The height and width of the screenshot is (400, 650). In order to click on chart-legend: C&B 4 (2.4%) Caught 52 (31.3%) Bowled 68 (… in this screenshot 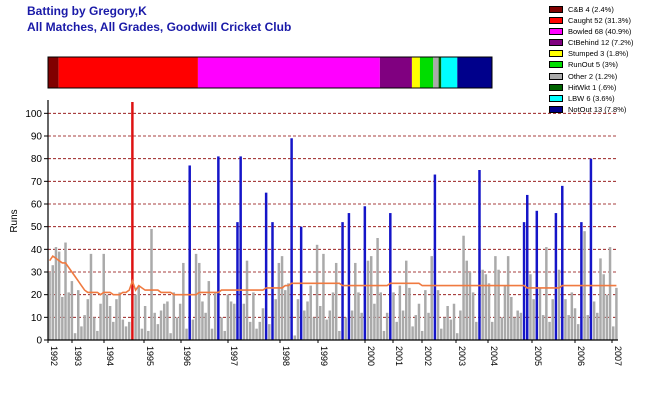, I will do `click(599, 59)`.